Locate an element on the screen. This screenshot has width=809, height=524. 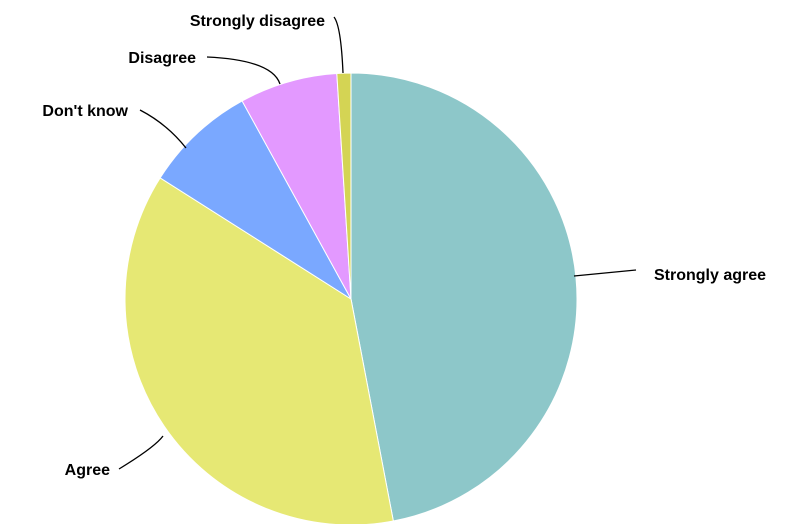
leader-line-agree is located at coordinates (141, 452).